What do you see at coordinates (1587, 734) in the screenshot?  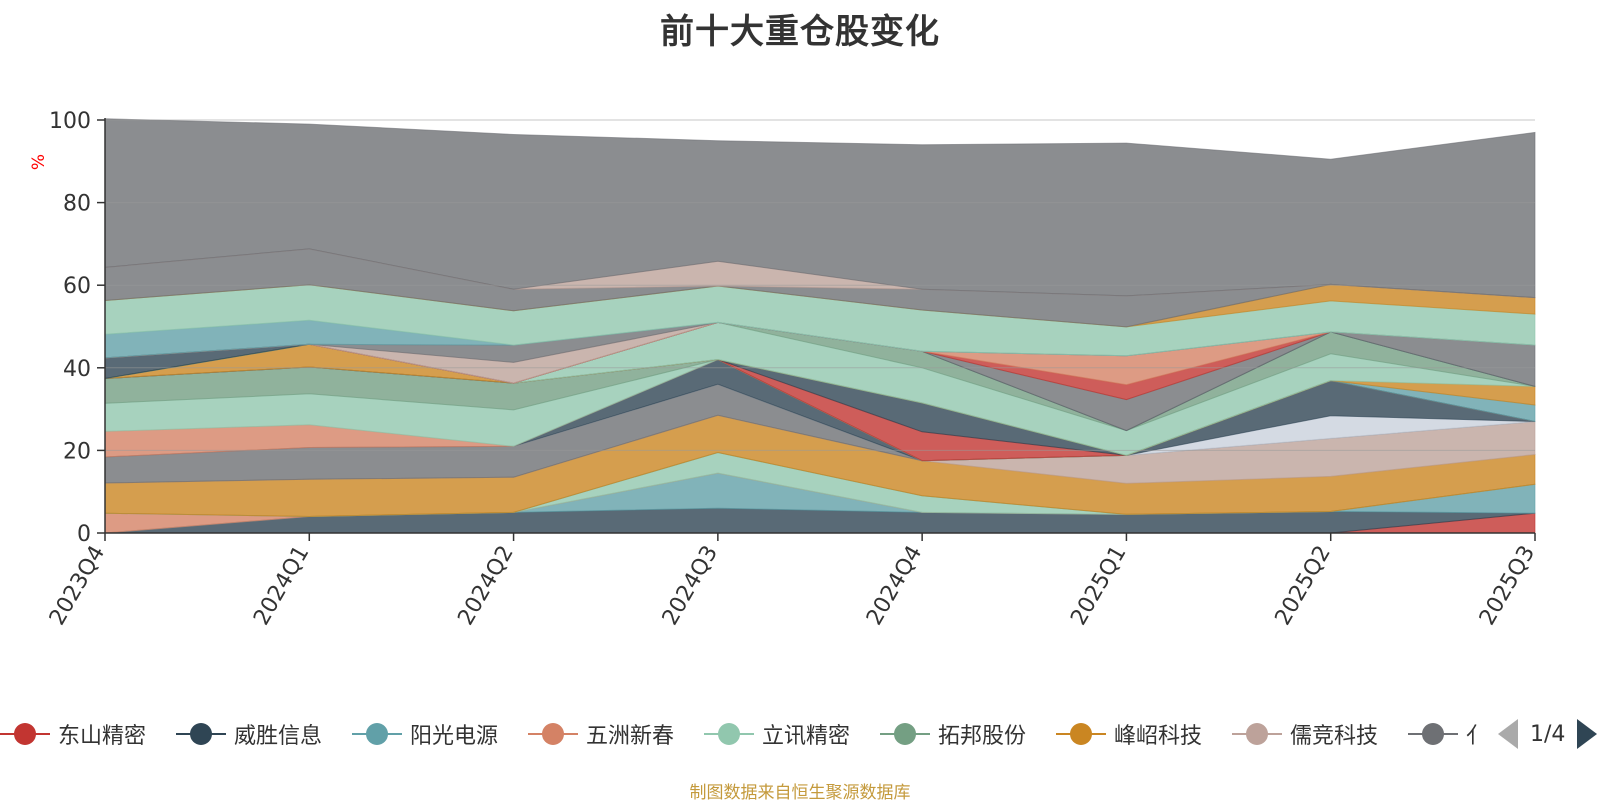 I see `pager-next-icon` at bounding box center [1587, 734].